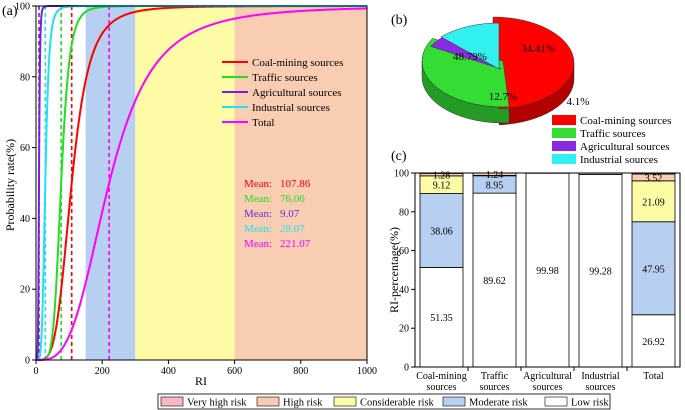  I want to click on pie: 48.79% 34.41% 4.1% 12.7%, so click(505, 71).